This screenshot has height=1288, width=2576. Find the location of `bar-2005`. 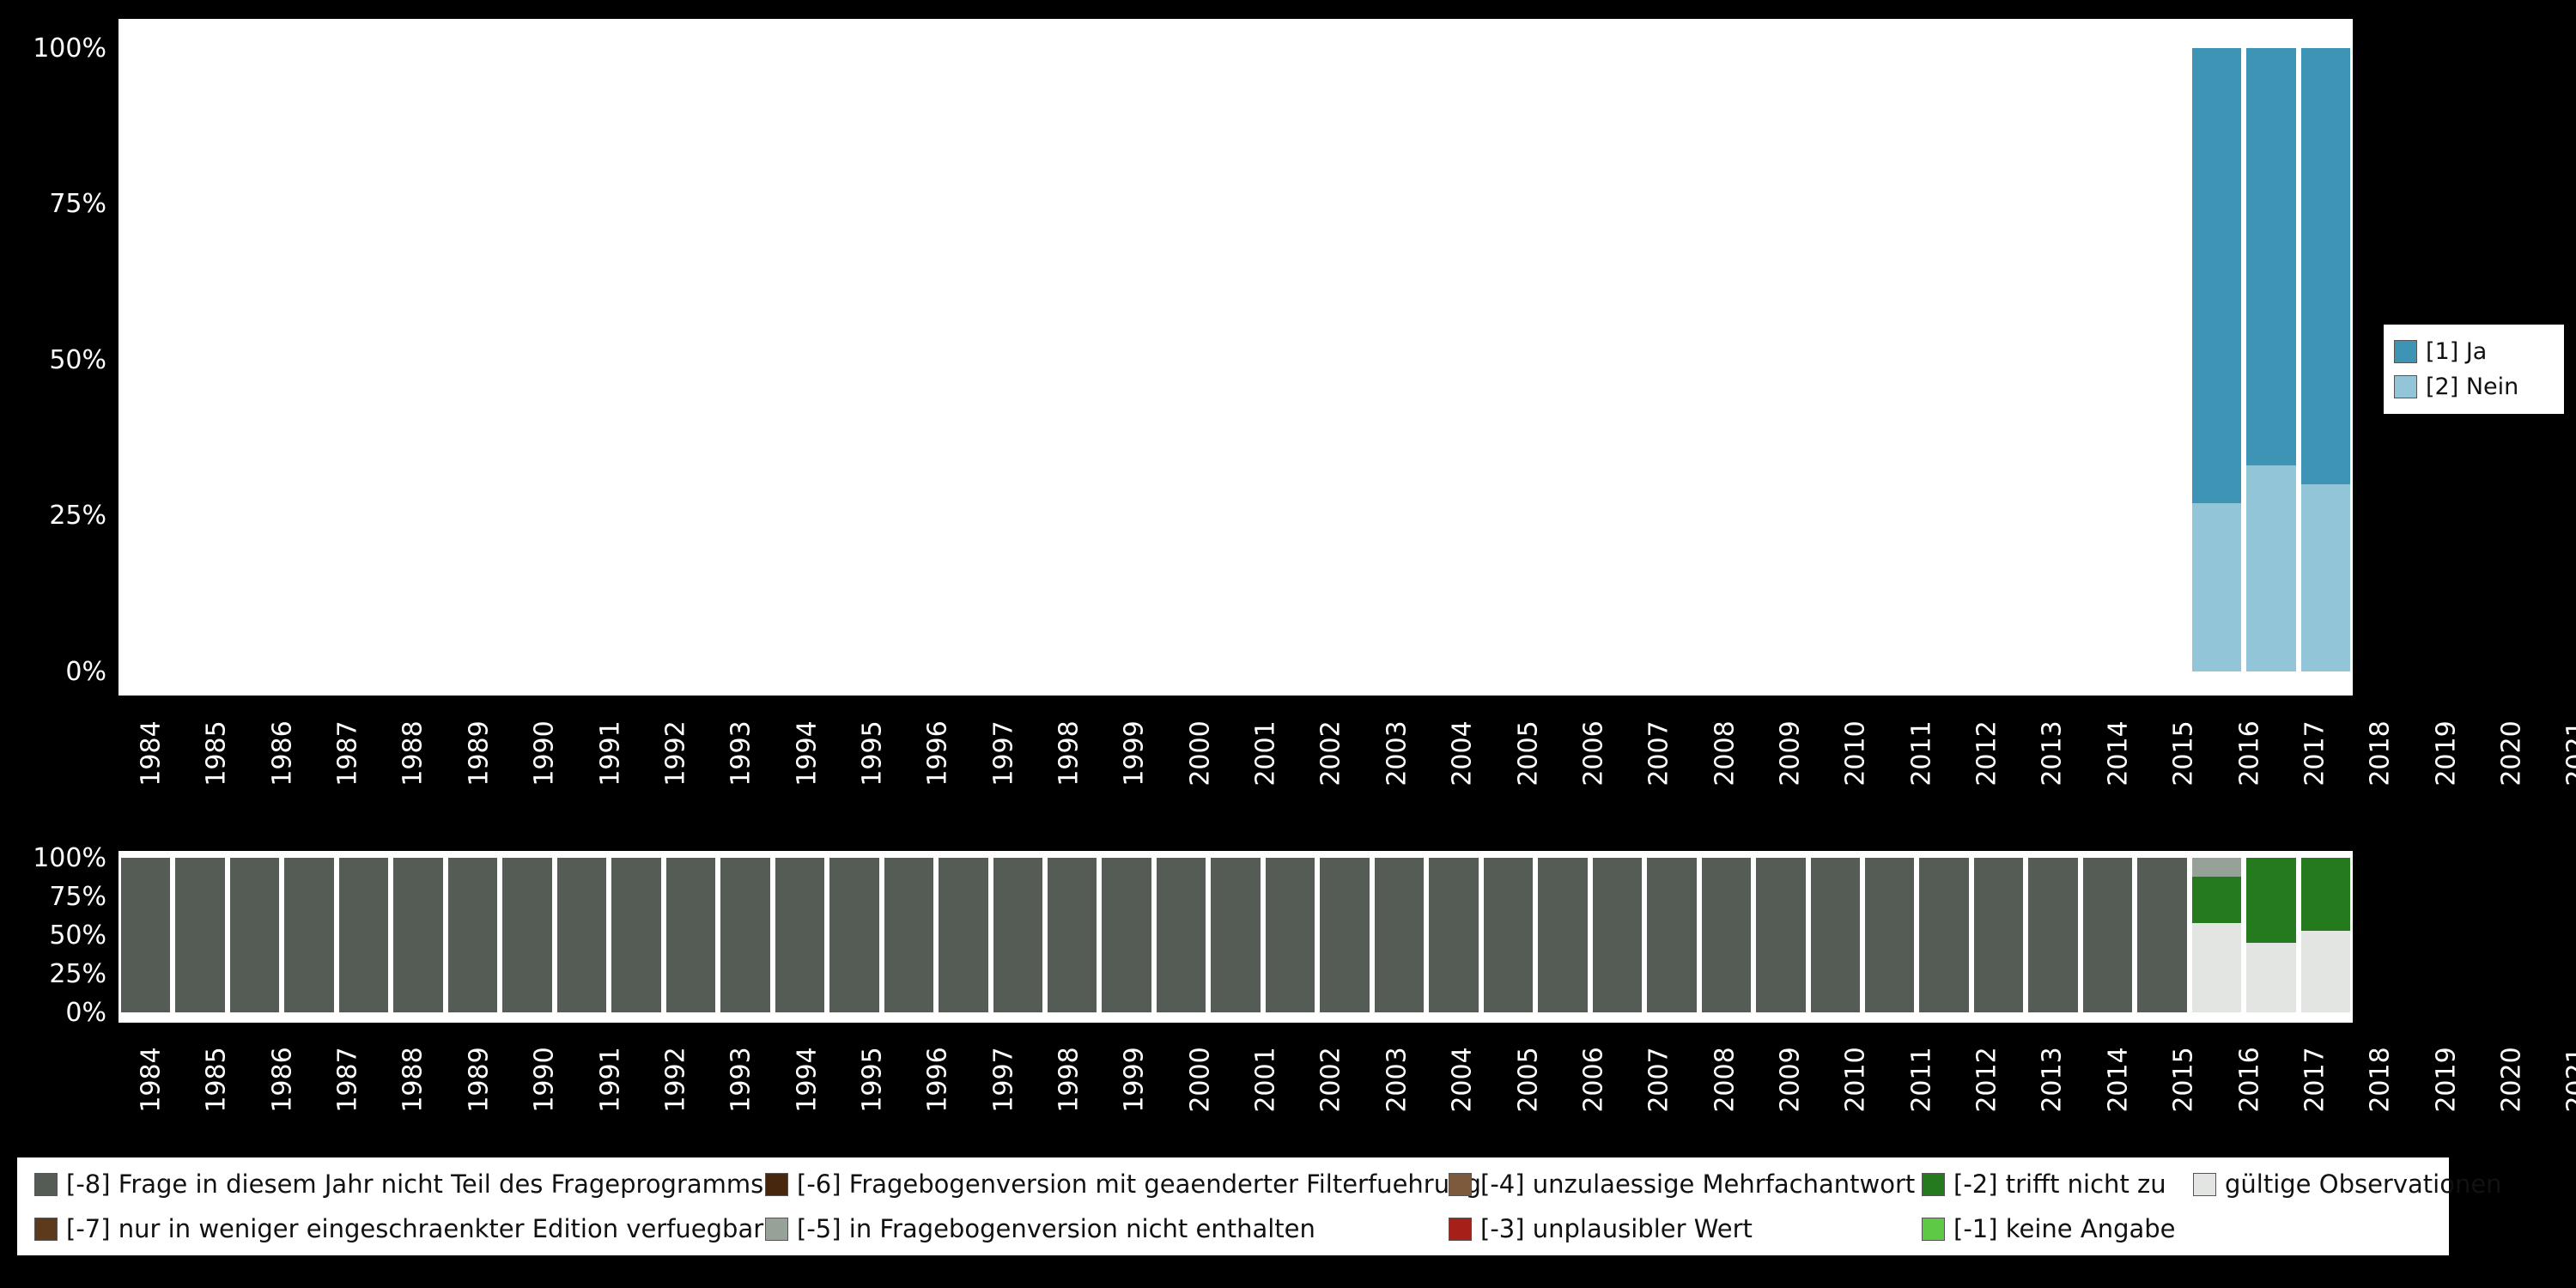

bar-2005 is located at coordinates (1290, 935).